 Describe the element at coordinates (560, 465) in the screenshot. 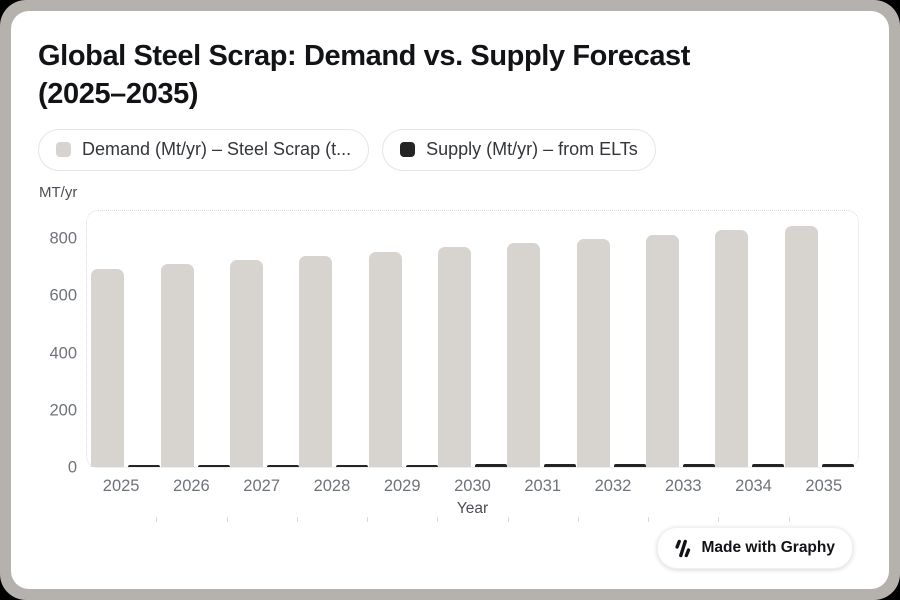

I see `supply-bar-2031` at that location.